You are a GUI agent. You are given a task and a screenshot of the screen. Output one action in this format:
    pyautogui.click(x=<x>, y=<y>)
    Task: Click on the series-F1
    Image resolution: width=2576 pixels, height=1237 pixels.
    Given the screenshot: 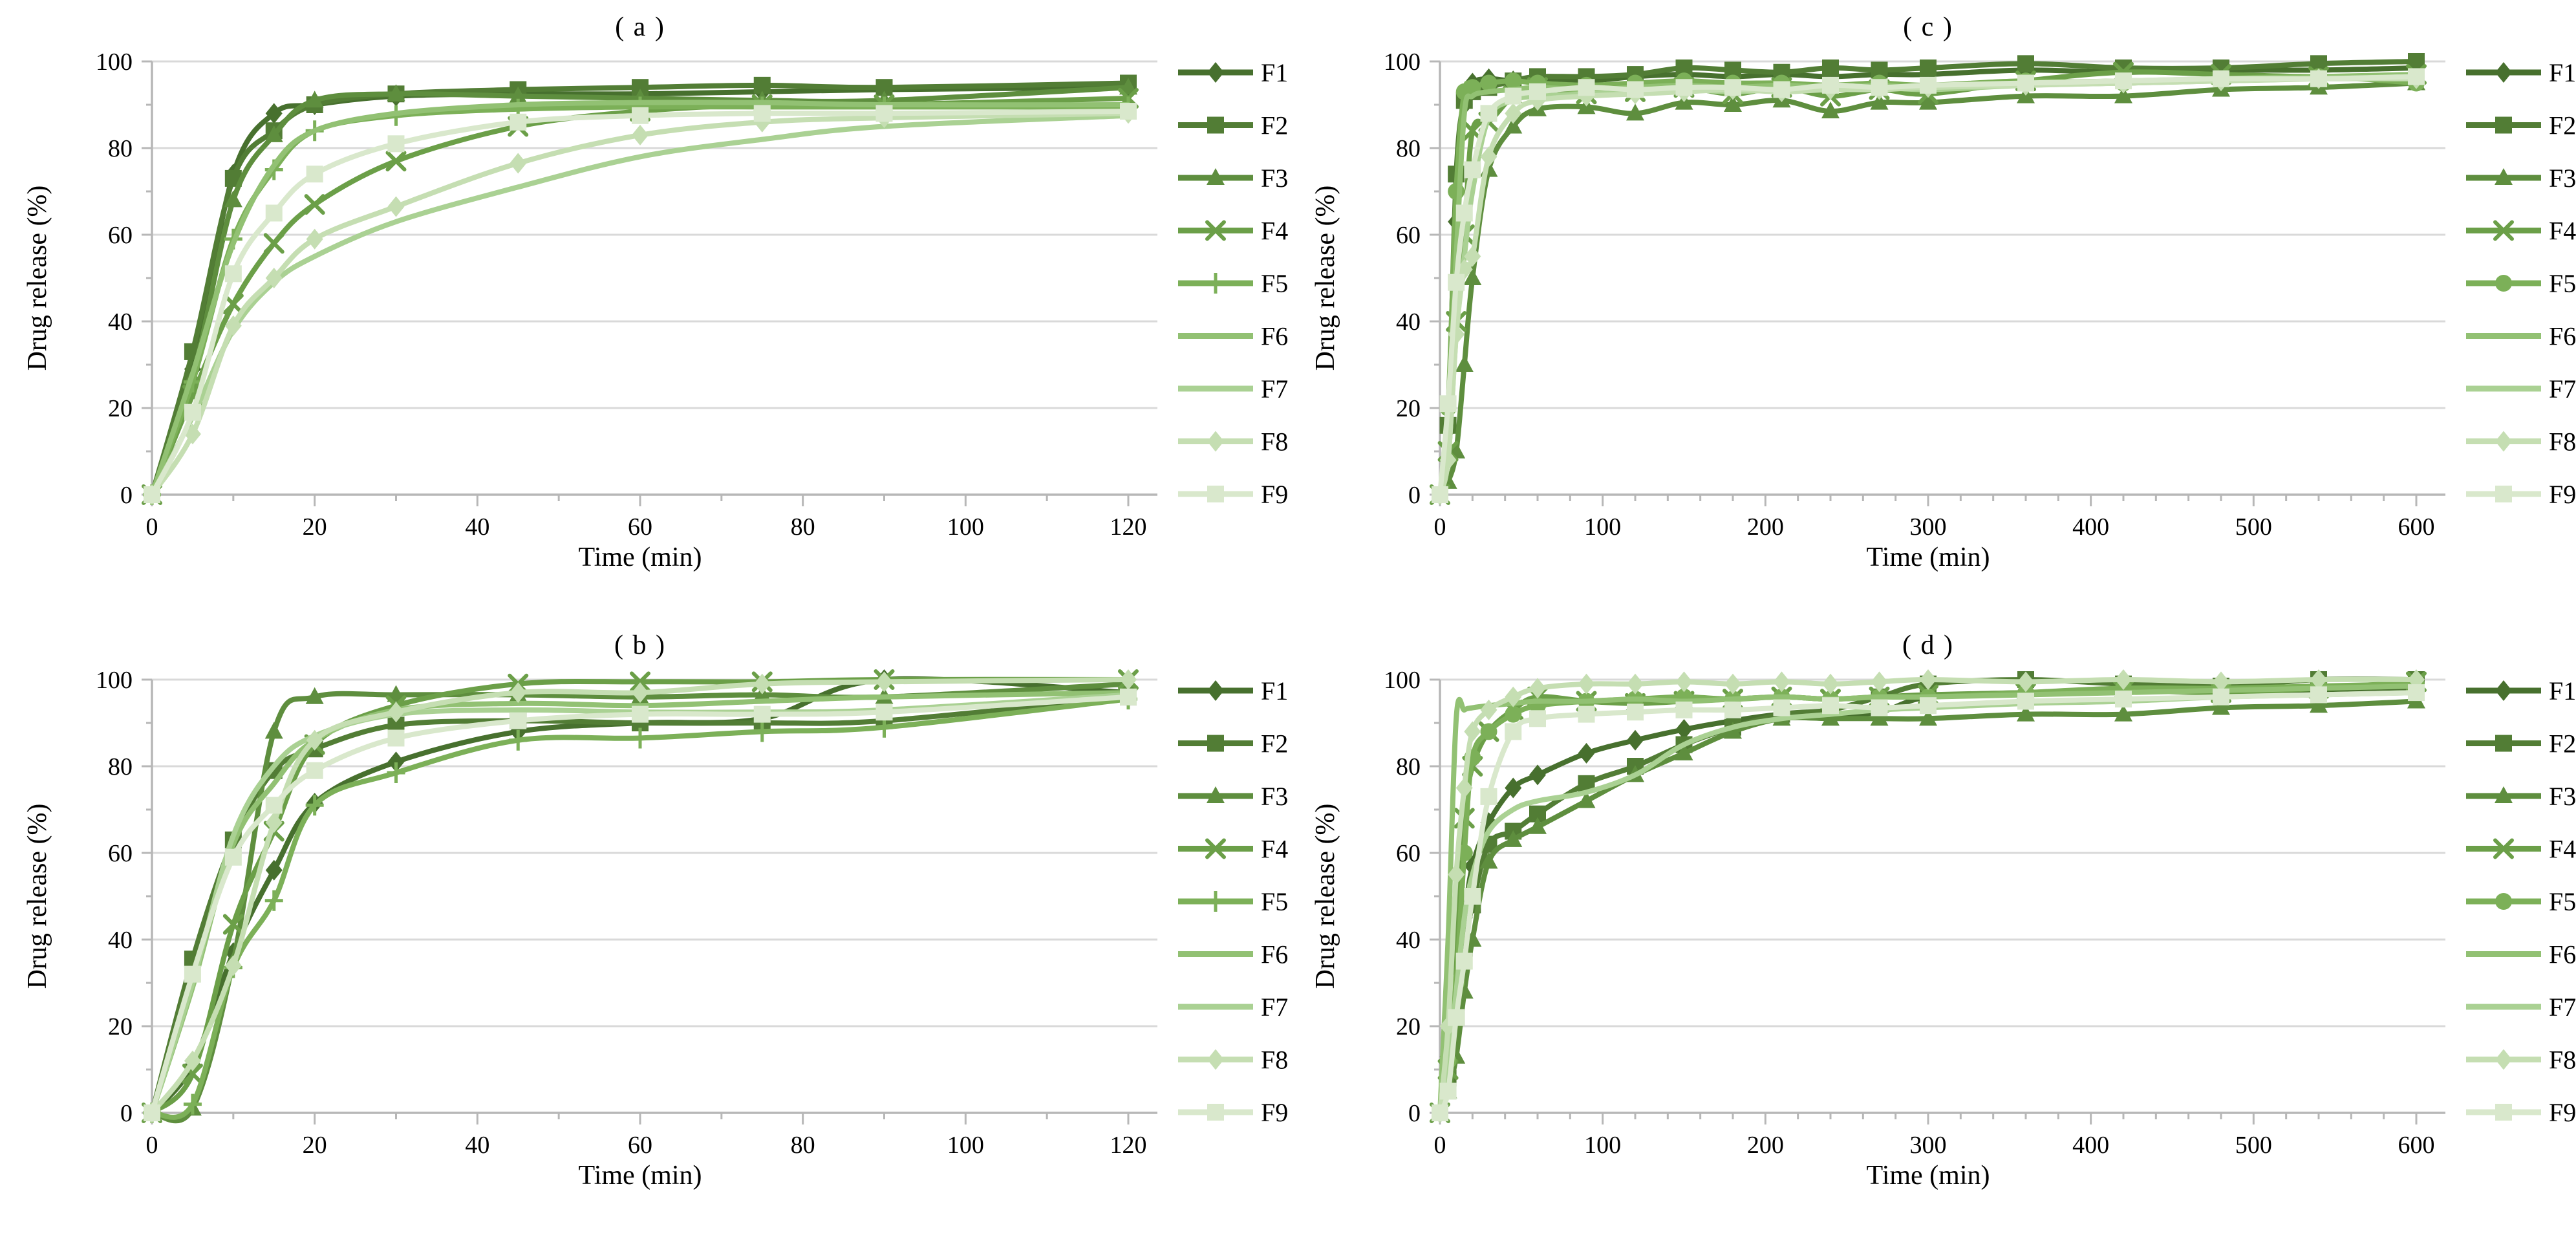 What is the action you would take?
    pyautogui.click(x=1928, y=281)
    